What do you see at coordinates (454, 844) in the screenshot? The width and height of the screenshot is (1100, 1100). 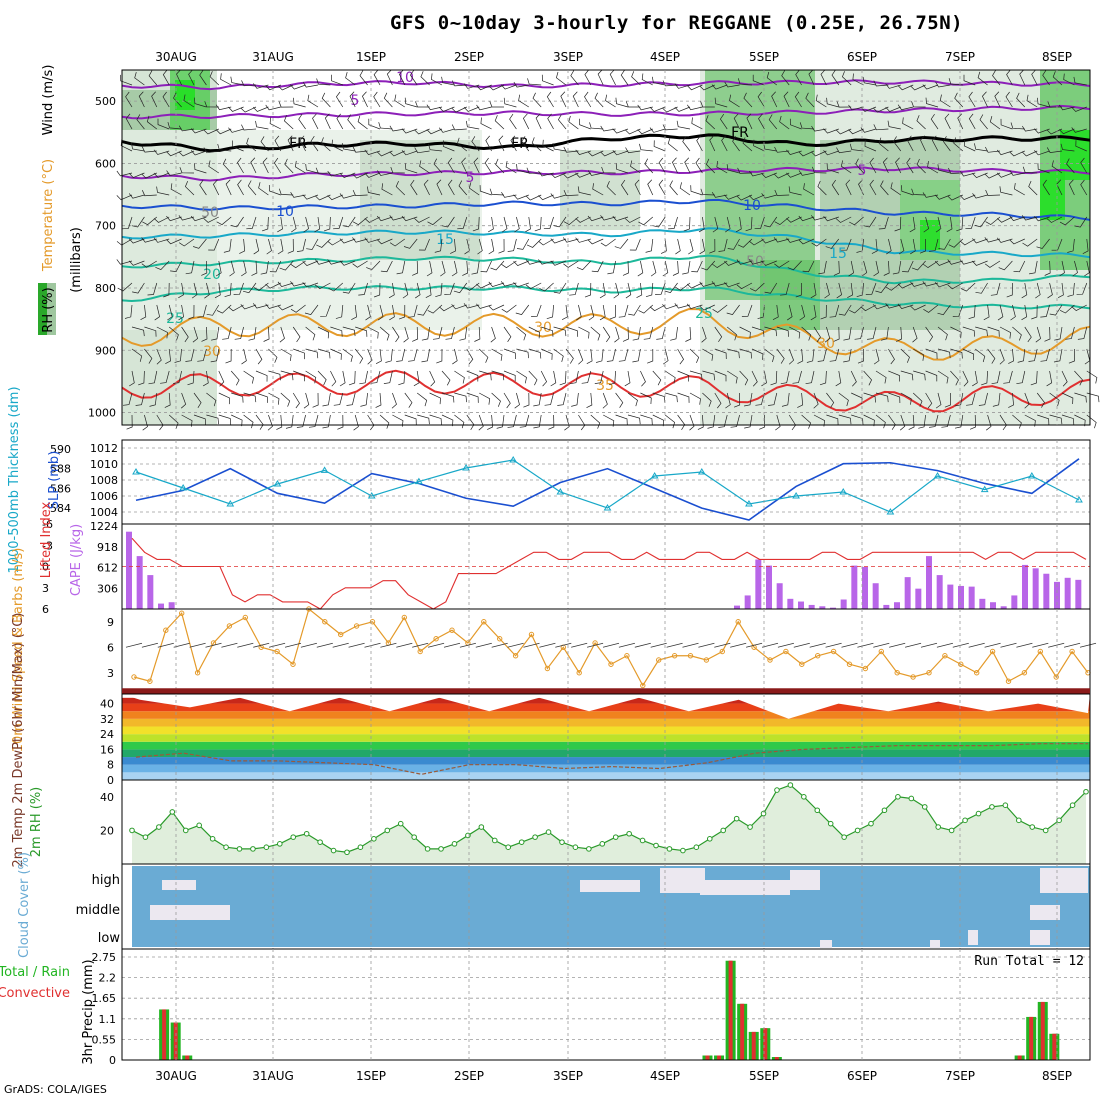 I see `rh-marker` at bounding box center [454, 844].